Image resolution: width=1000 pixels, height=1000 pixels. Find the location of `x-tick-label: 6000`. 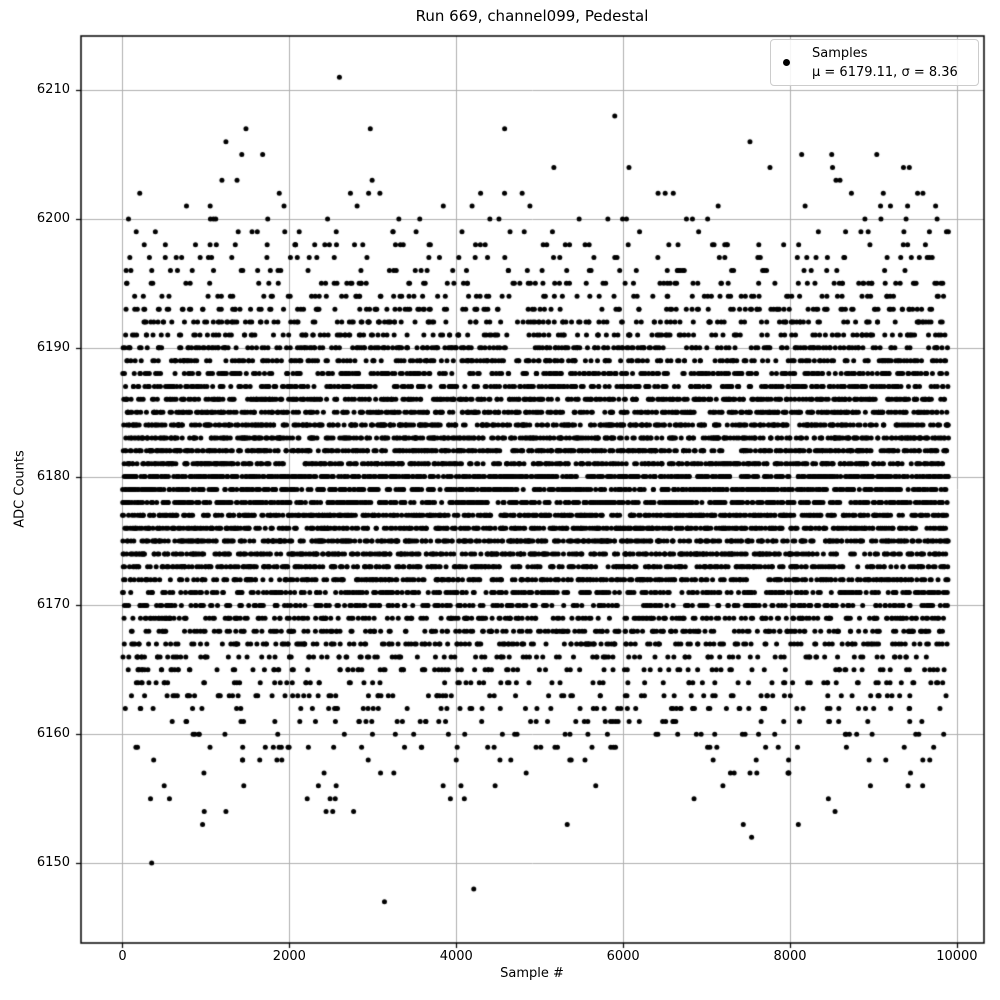

x-tick-label: 6000 is located at coordinates (623, 956).